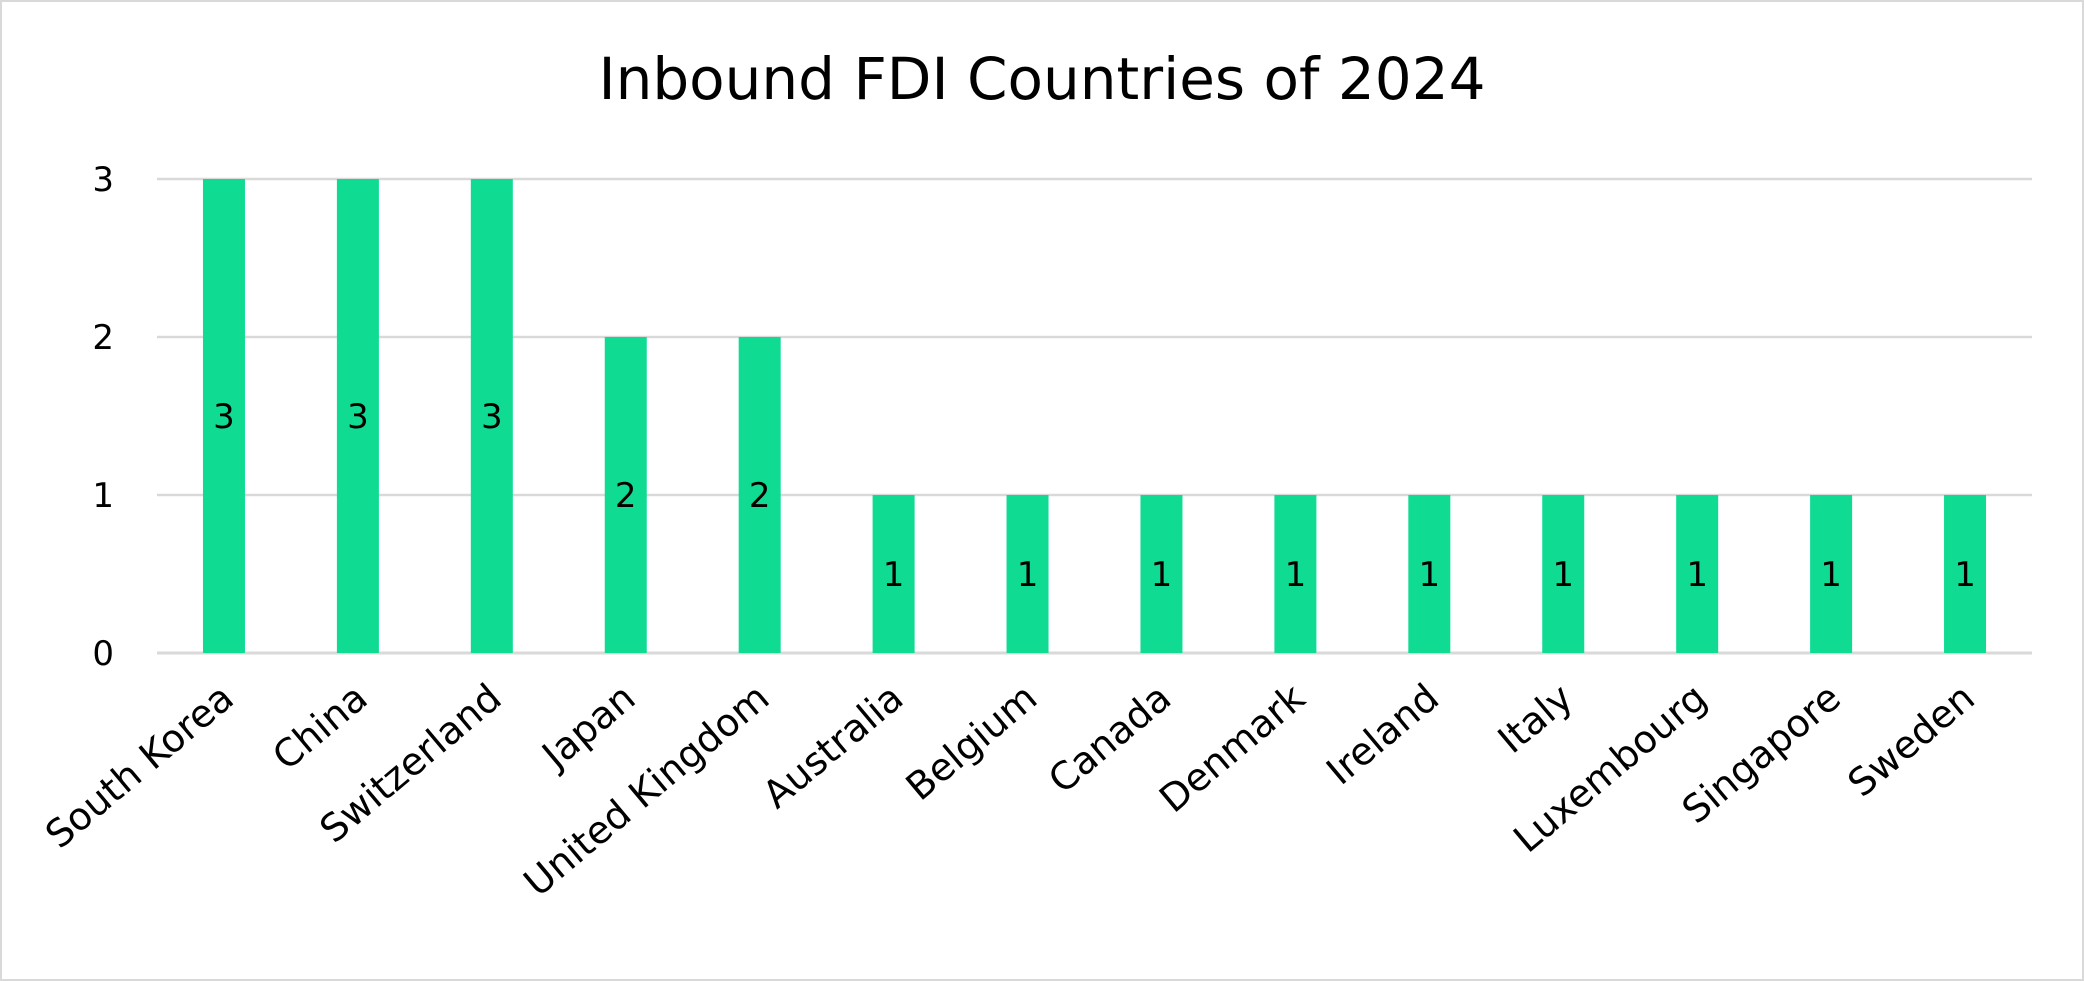 This screenshot has height=981, width=2084. Describe the element at coordinates (103, 180) in the screenshot. I see `y-tick-label-3: 3` at that location.